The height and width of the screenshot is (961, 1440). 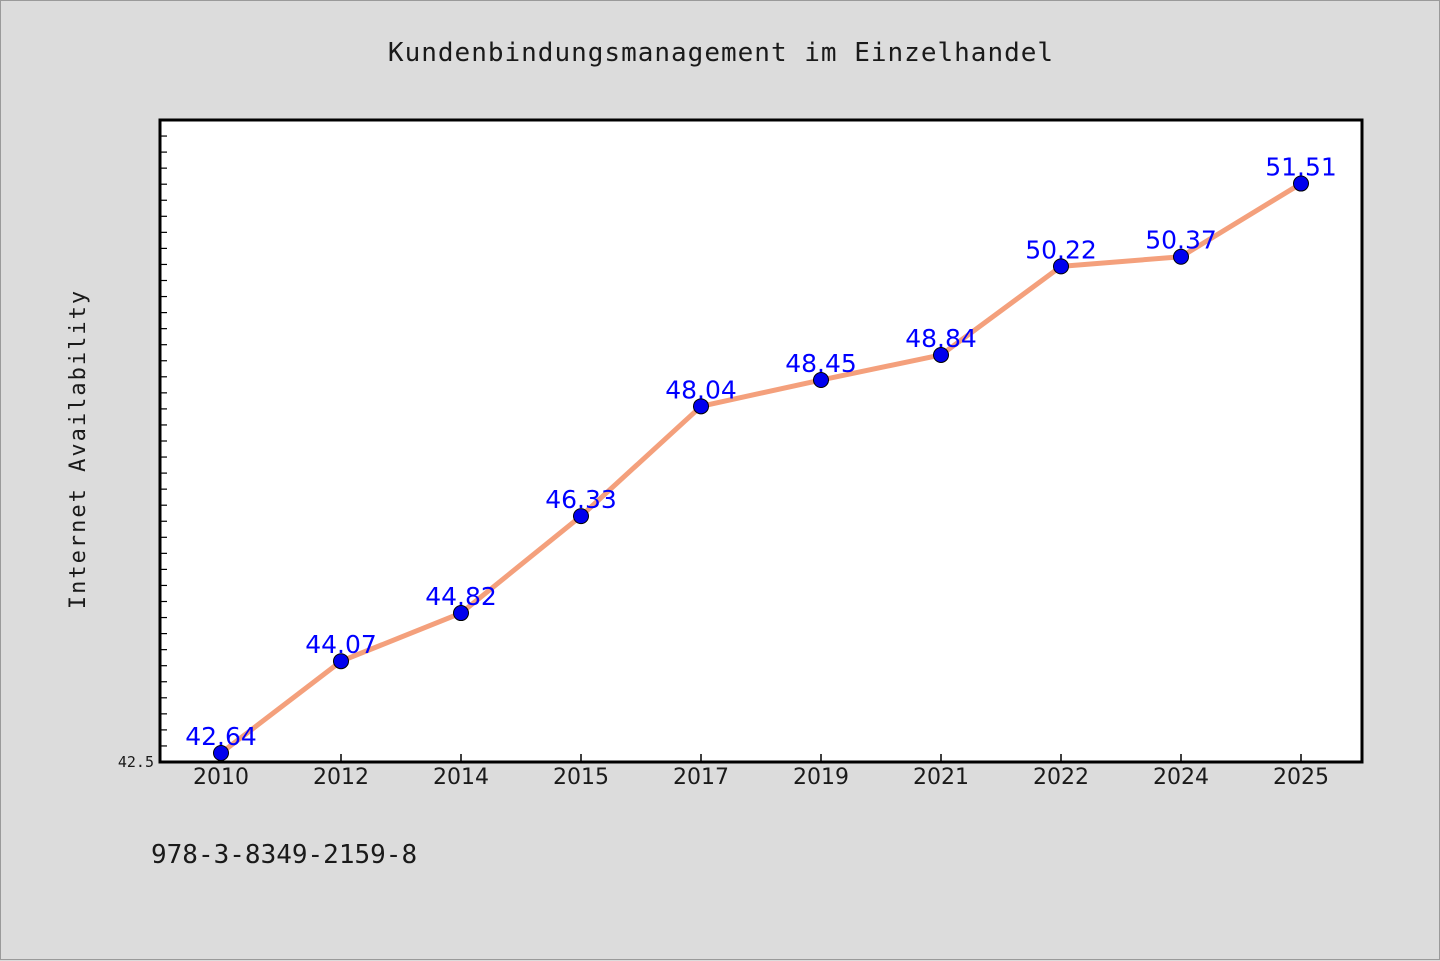 I want to click on x-tick-label: 2017, so click(x=701, y=777).